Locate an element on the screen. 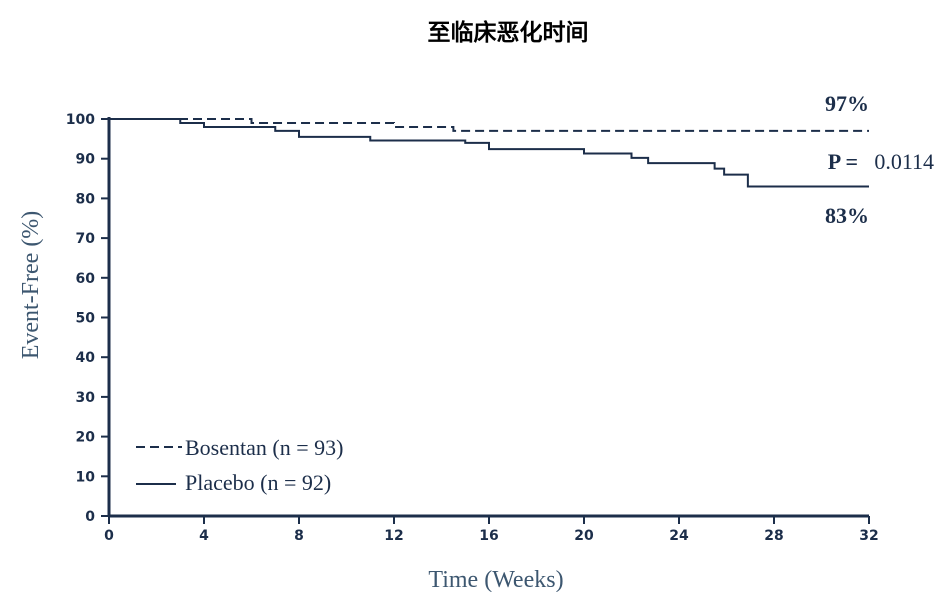 The image size is (938, 592). p-label: P = is located at coordinates (843, 161).